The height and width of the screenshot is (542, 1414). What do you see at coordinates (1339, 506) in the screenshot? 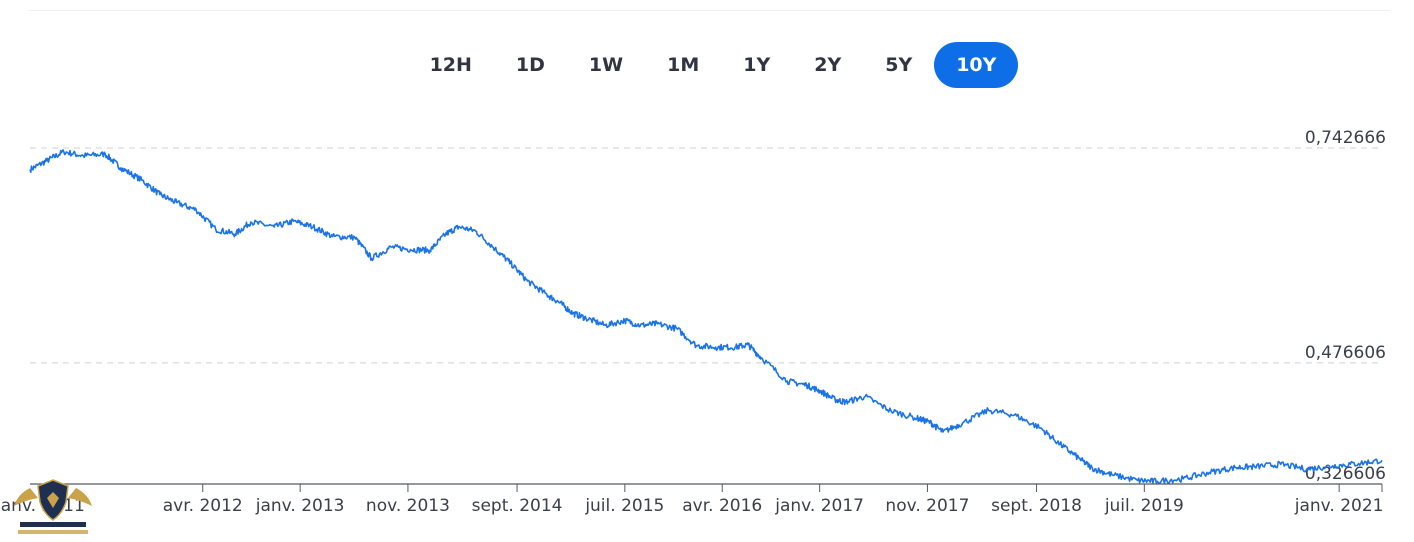
I see `x-tick-label: janv. 2021` at bounding box center [1339, 506].